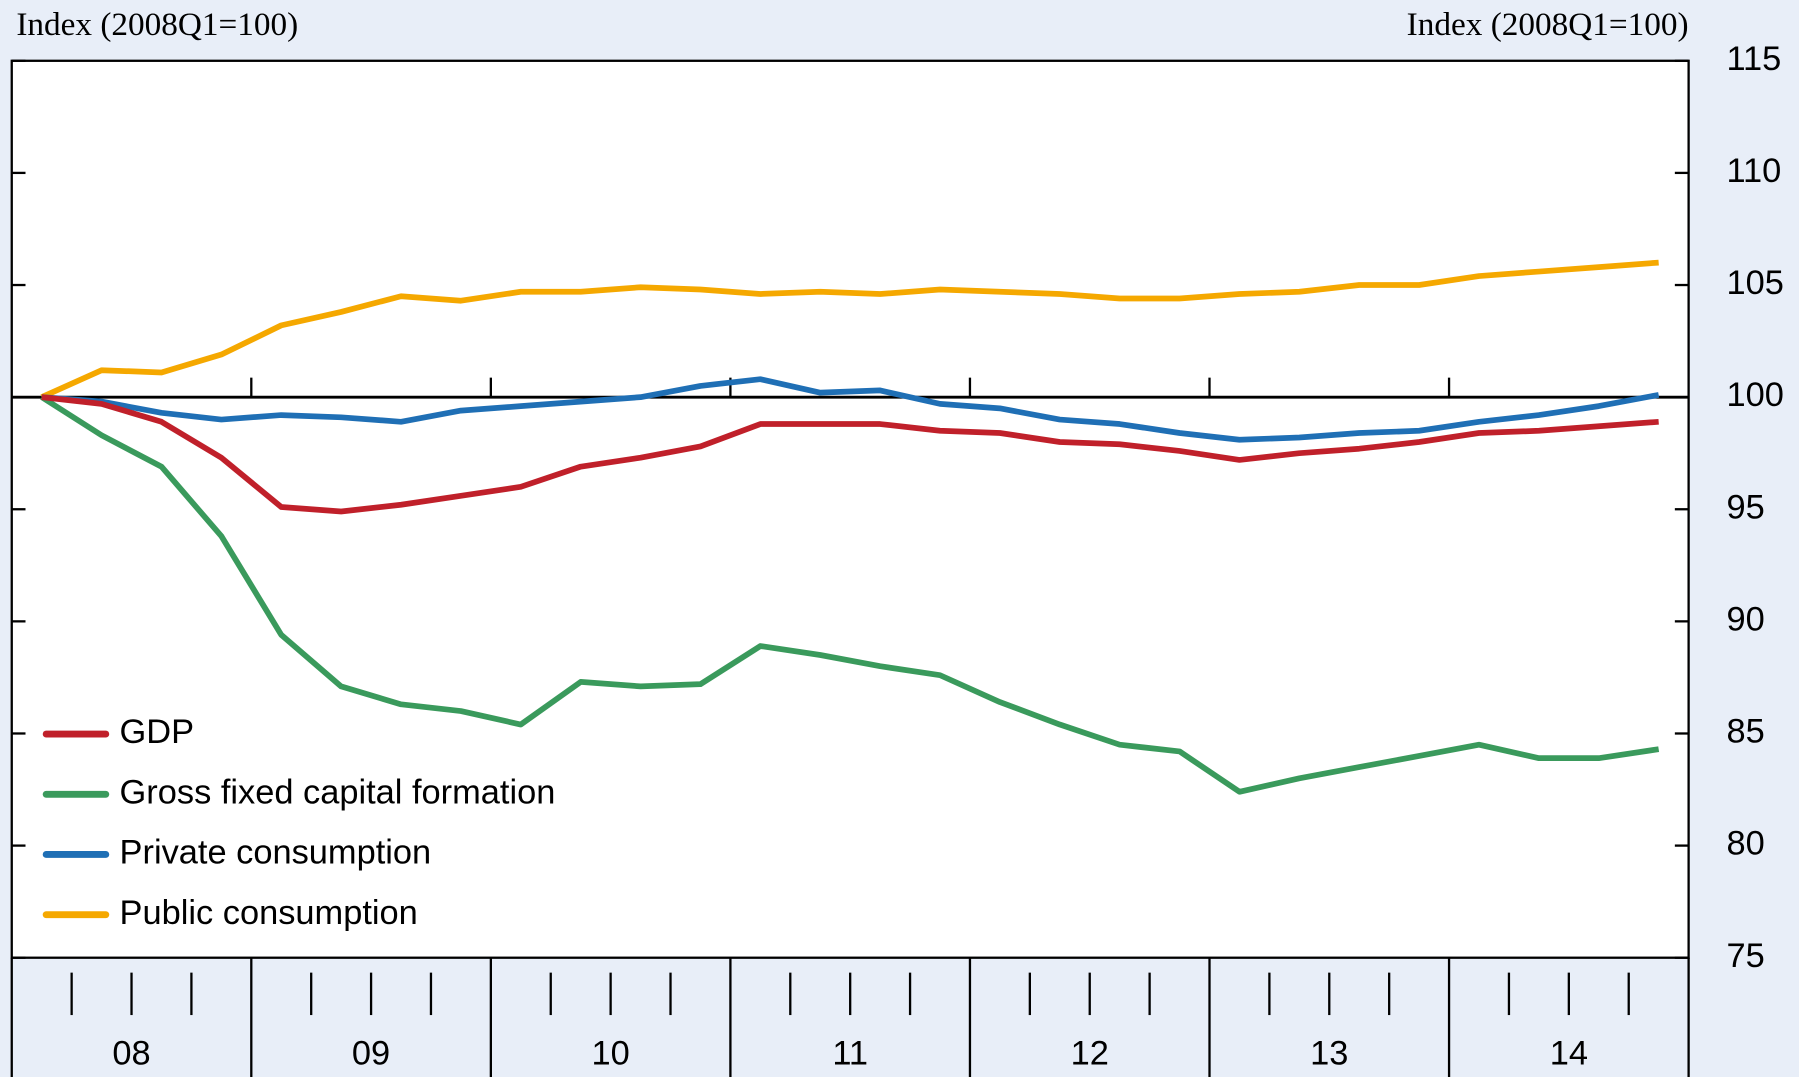  I want to click on y-tick-label: 100, so click(1754, 395).